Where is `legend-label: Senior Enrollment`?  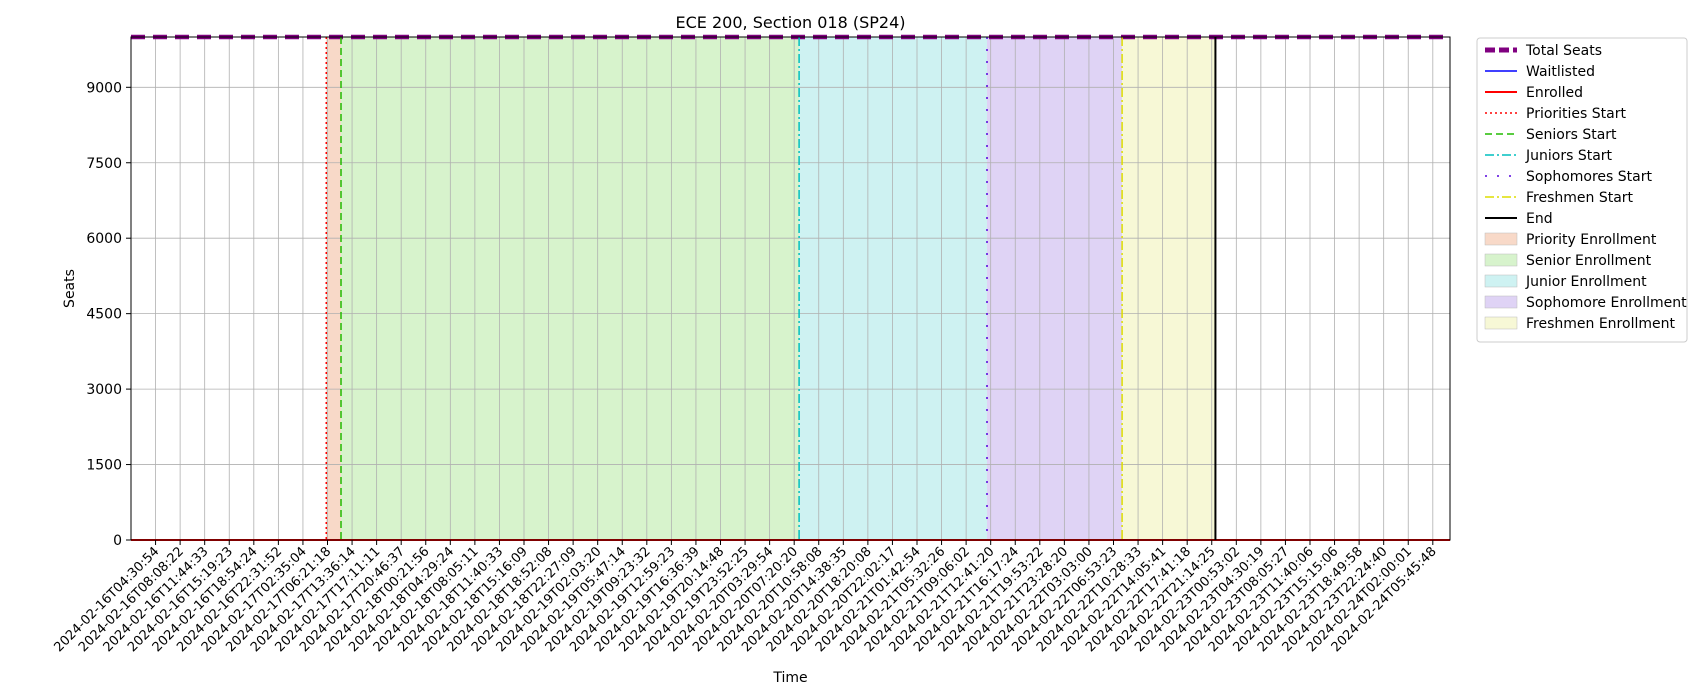
legend-label: Senior Enrollment is located at coordinates (1589, 261).